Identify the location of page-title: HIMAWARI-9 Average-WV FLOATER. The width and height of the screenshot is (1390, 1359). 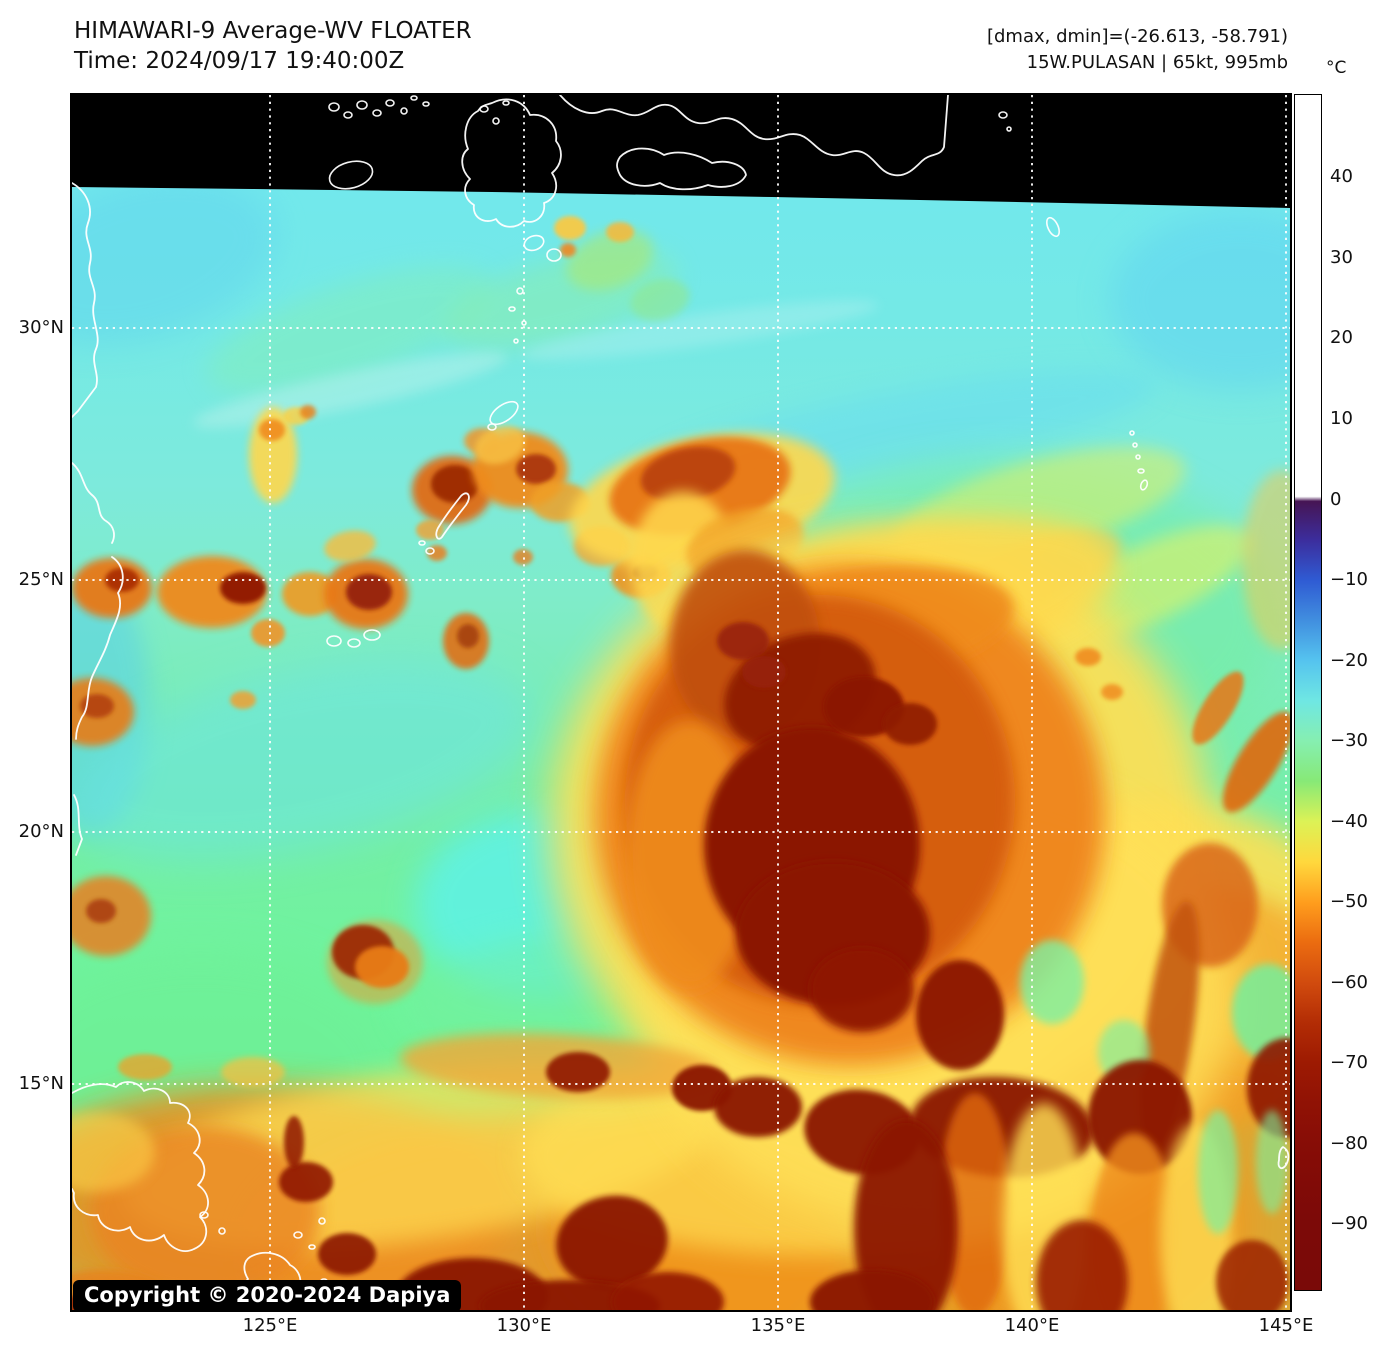
(273, 31).